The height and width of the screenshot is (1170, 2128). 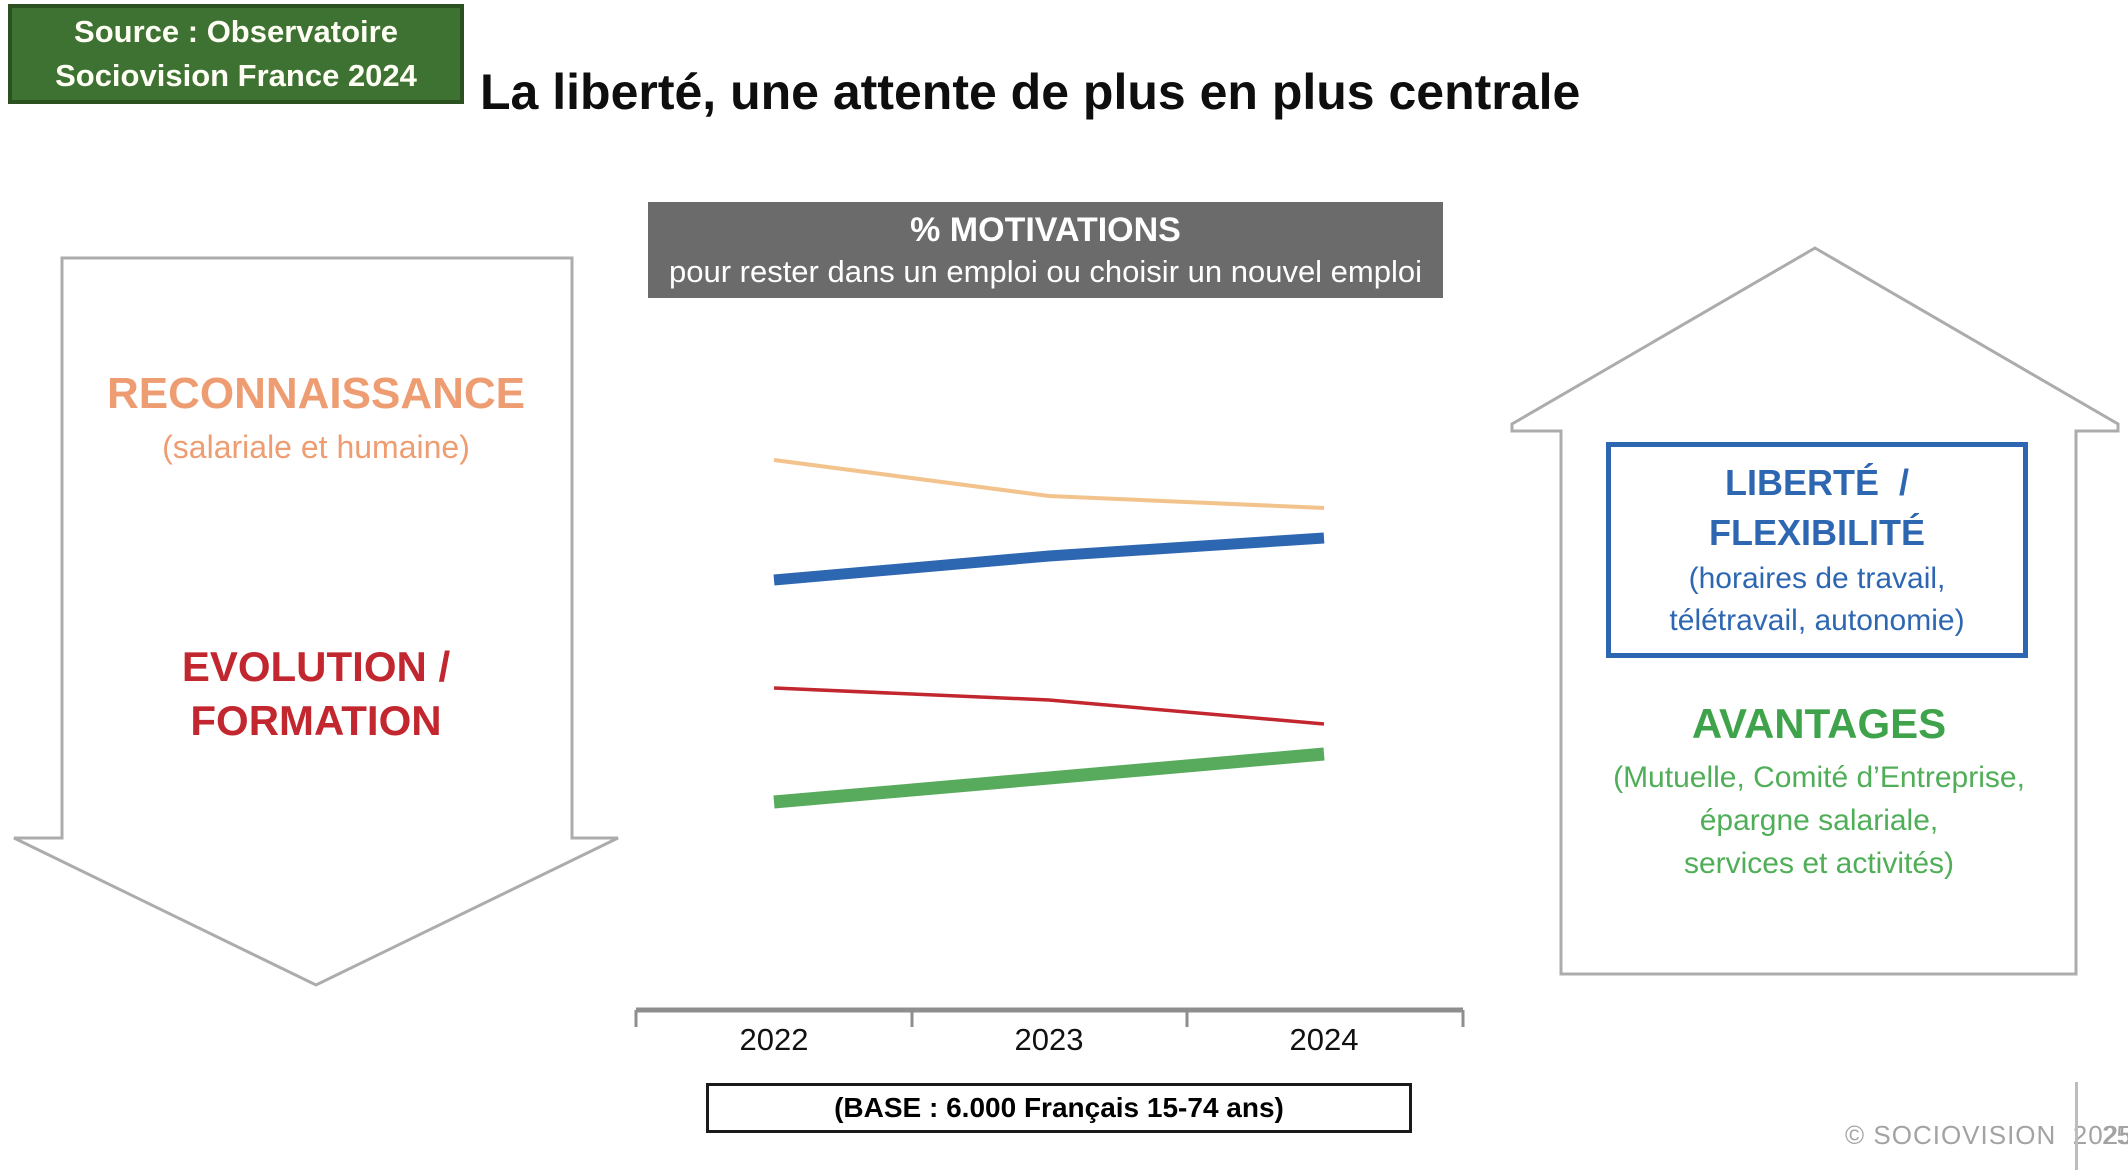 I want to click on chart-header-title: % MOTIVATIONS, so click(x=1045, y=230).